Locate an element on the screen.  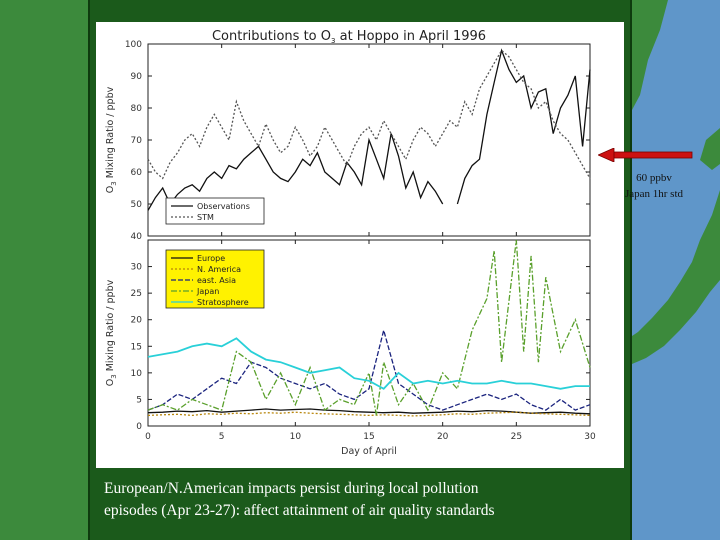
x-tick-label: 0 is located at coordinates (148, 437).